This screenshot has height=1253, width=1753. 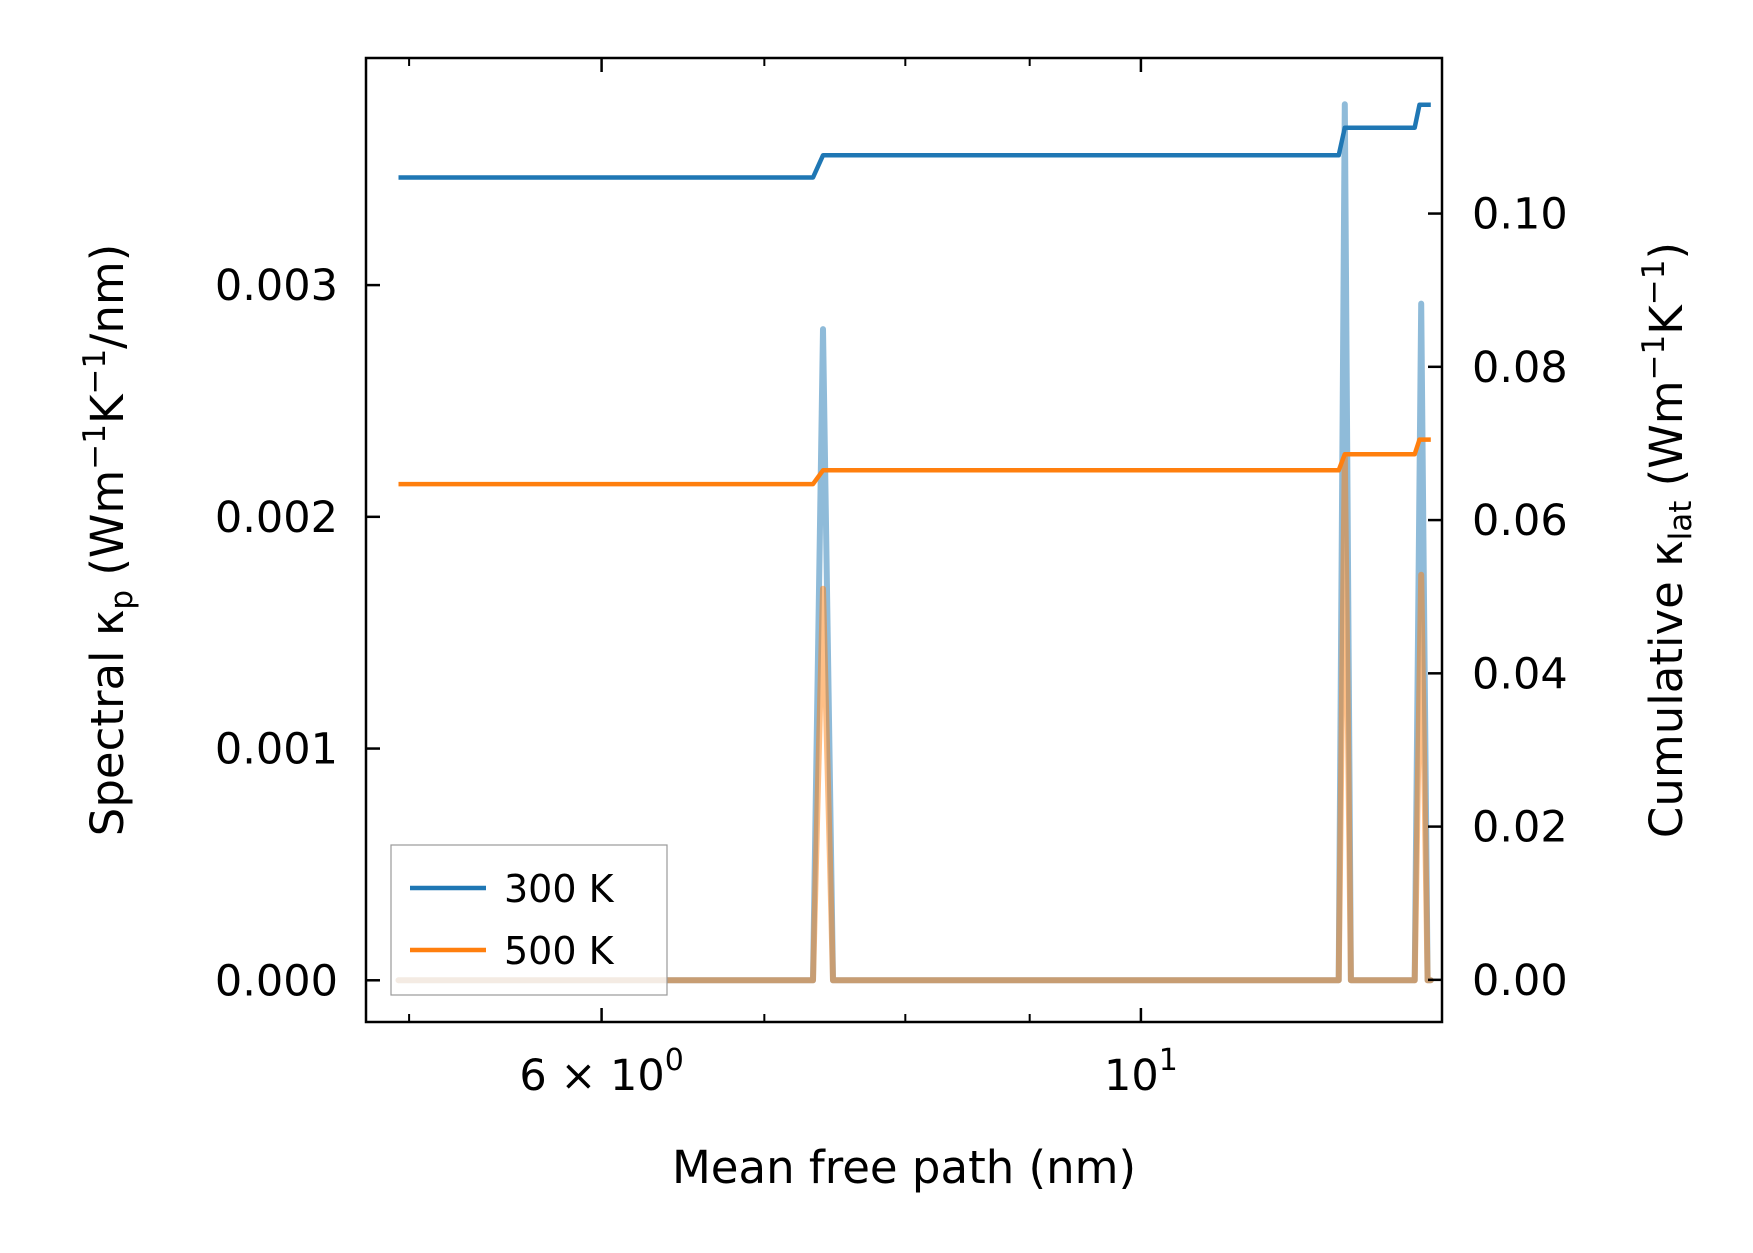 What do you see at coordinates (601, 1072) in the screenshot?
I see `x-tick-label: 6 × 100` at bounding box center [601, 1072].